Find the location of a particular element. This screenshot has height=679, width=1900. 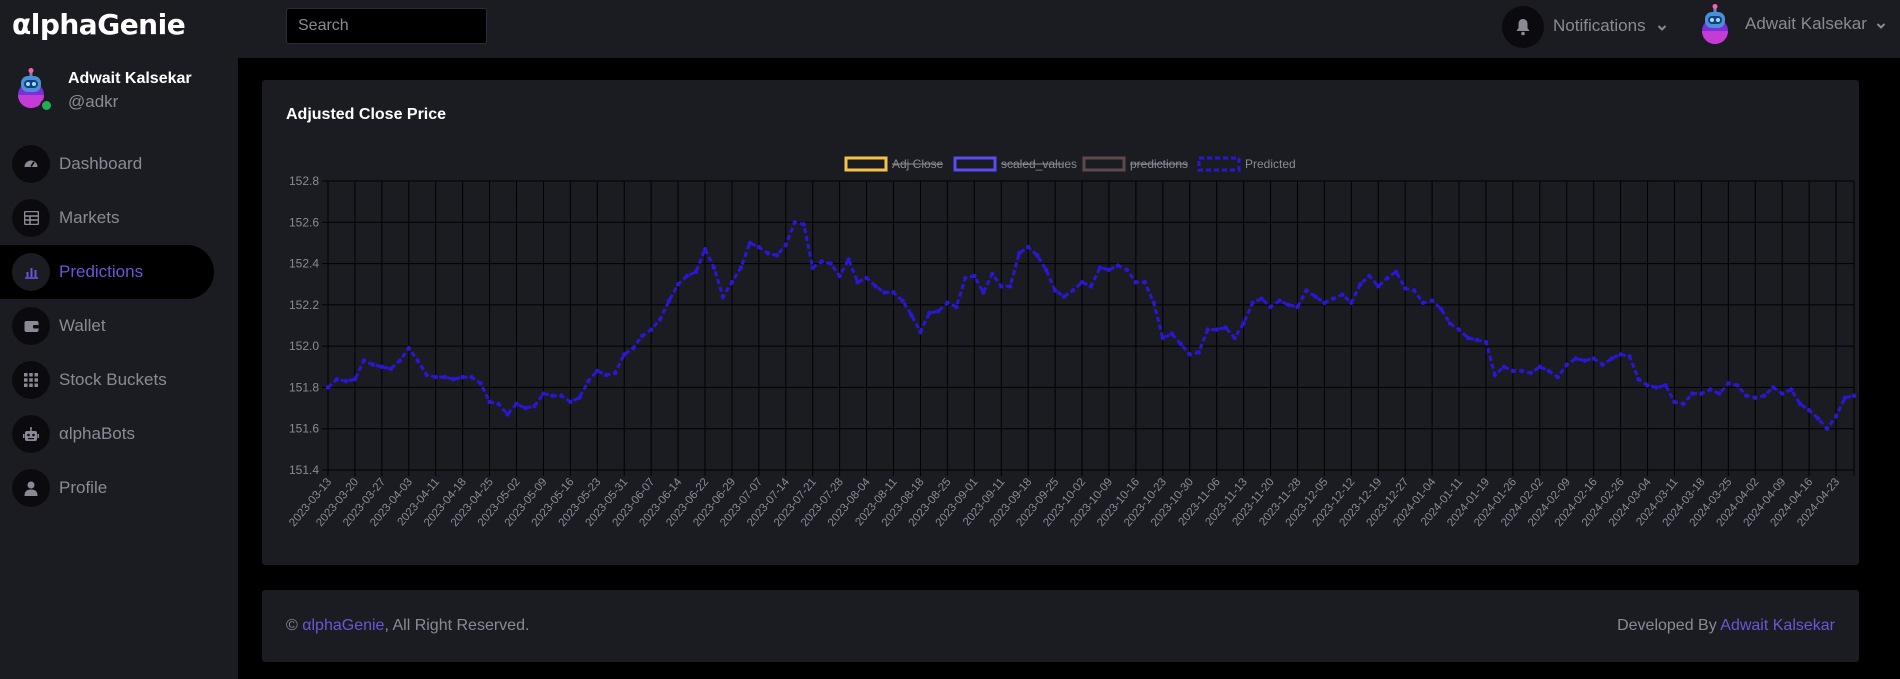

grid-icon is located at coordinates (31, 380).